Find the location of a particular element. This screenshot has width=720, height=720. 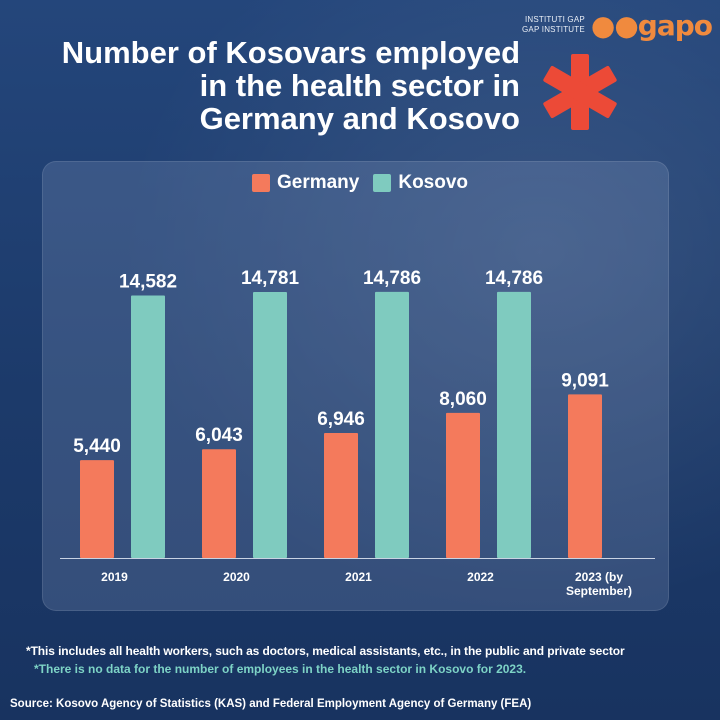

legend-label-kosovo: Kosovo is located at coordinates (433, 182).